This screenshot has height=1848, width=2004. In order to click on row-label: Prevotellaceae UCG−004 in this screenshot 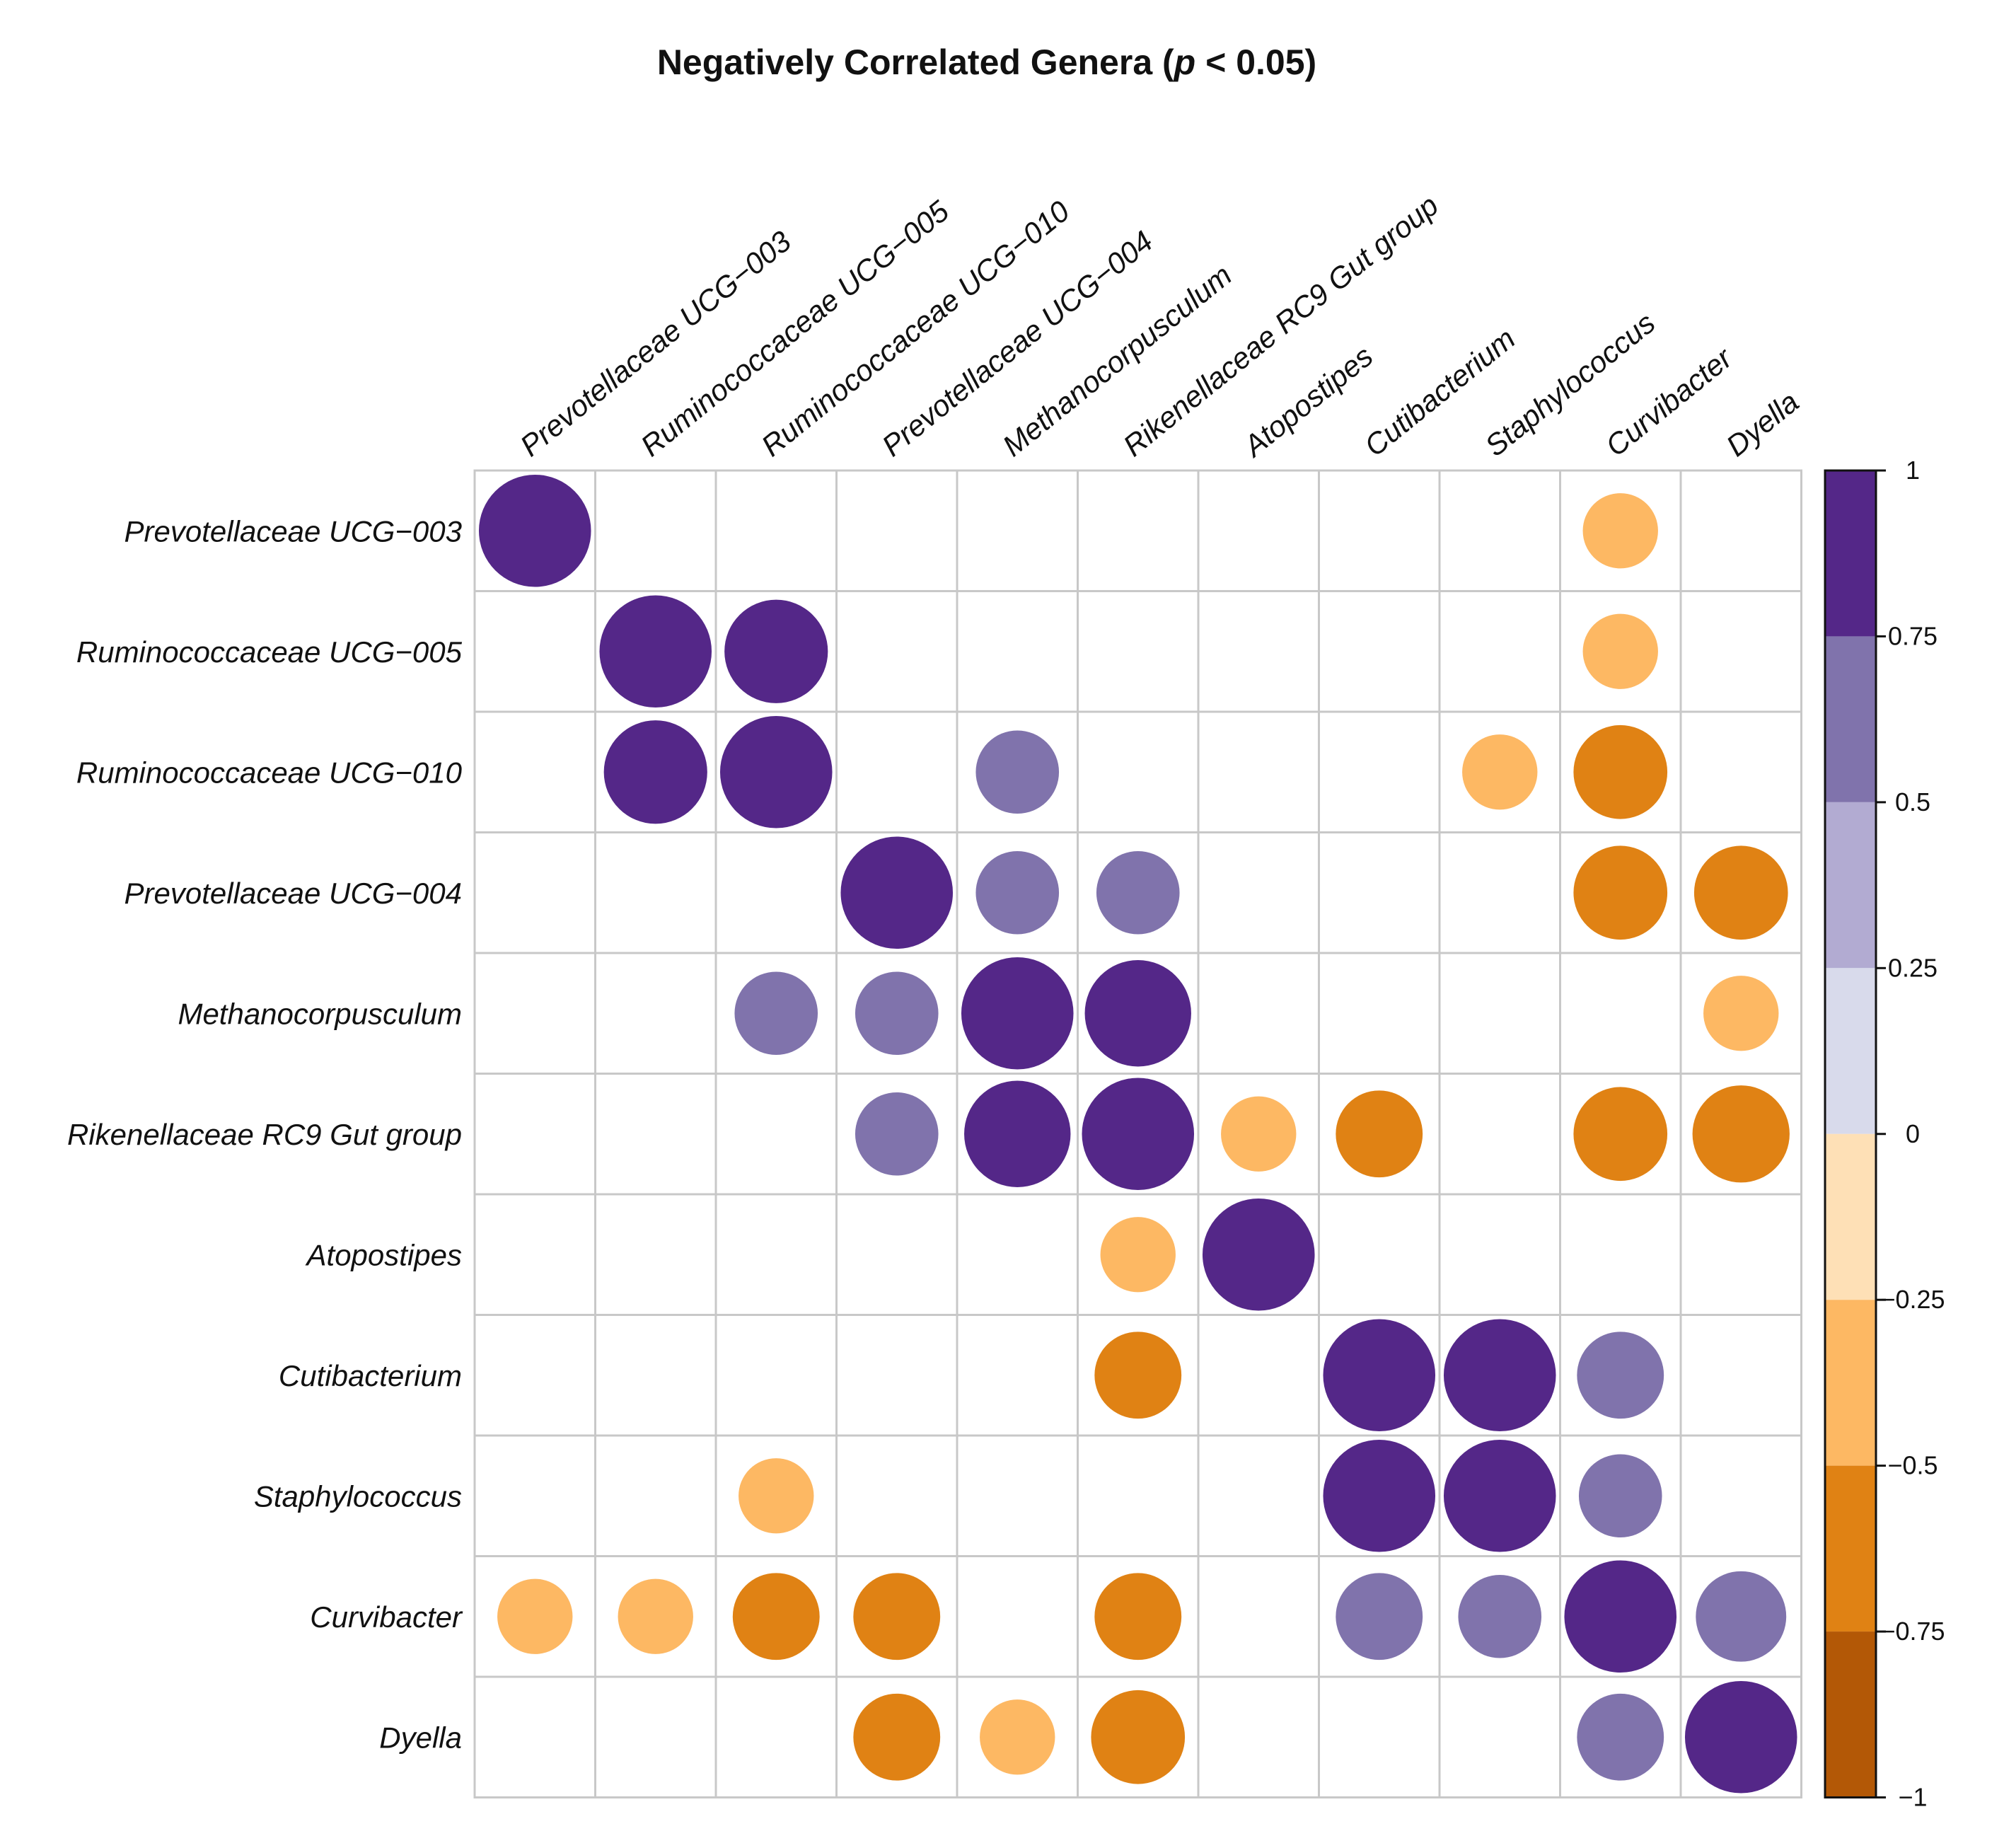, I will do `click(293, 893)`.